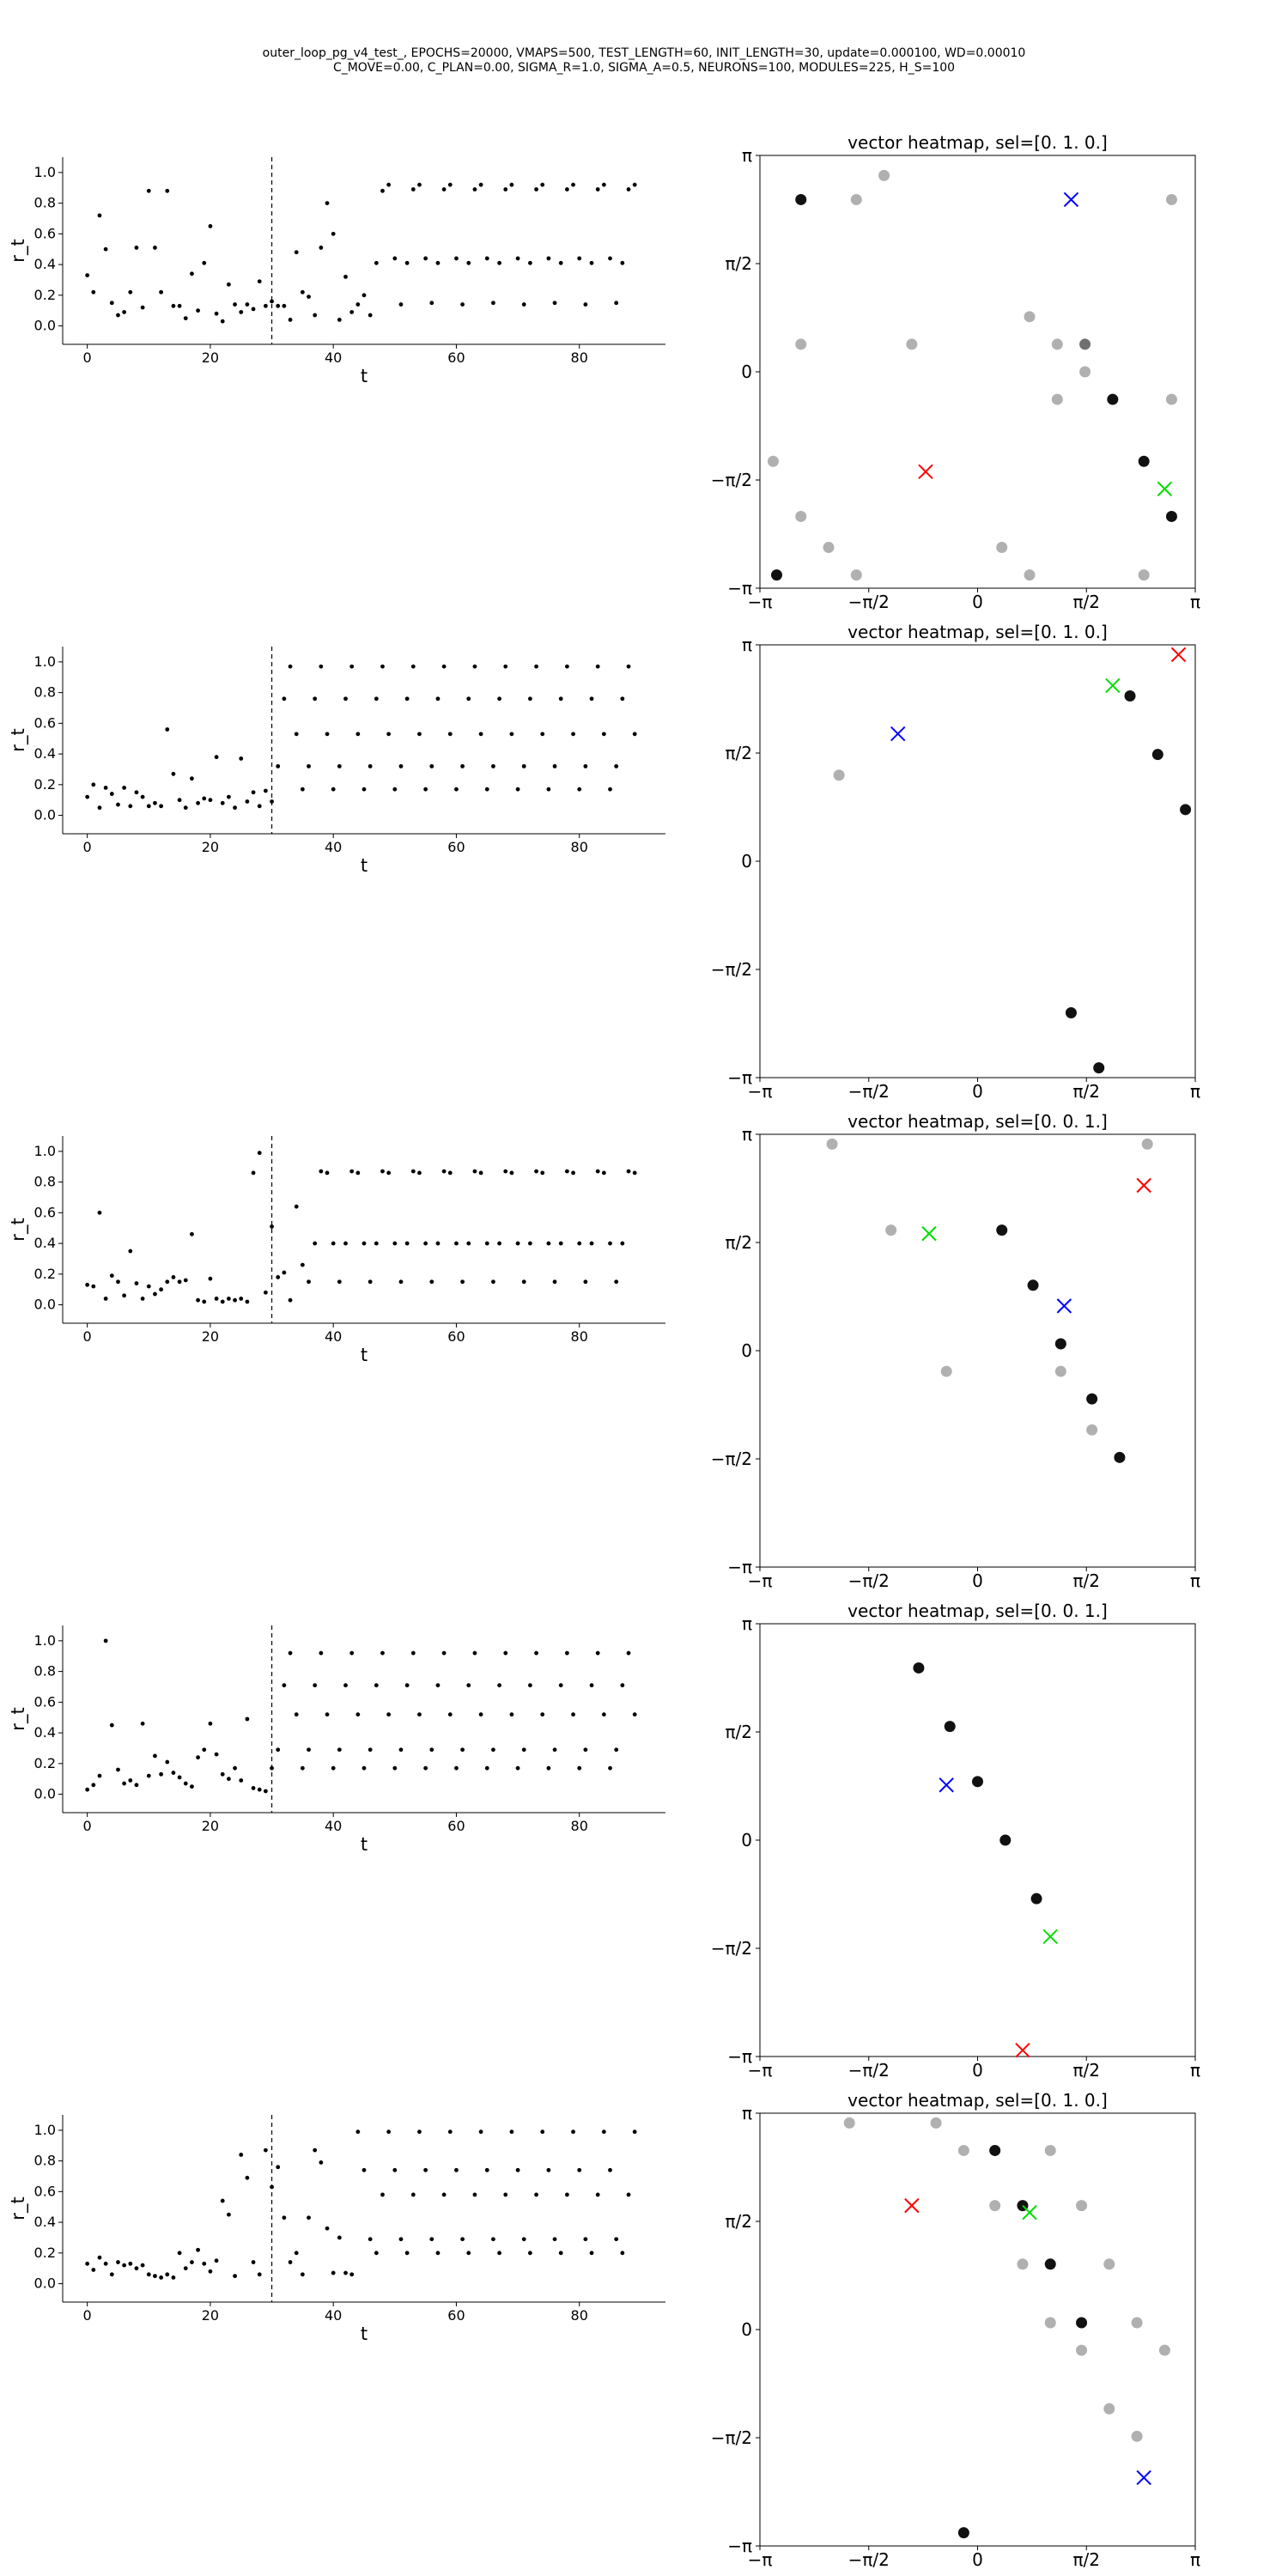 The width and height of the screenshot is (1288, 2576). I want to click on x-axis-label: t, so click(365, 1355).